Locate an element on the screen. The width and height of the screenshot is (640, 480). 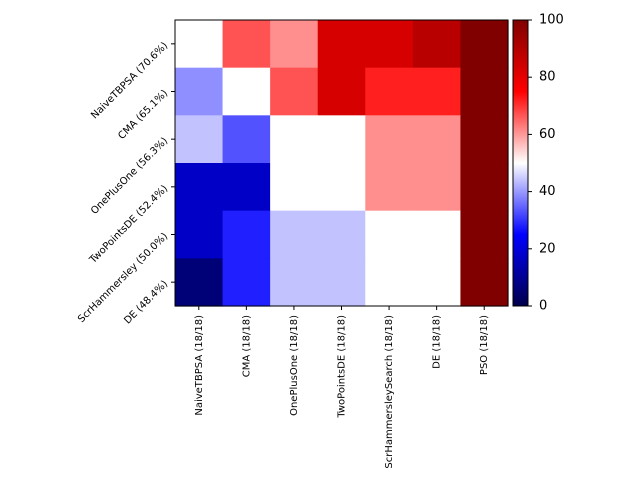
y-tick-label: OnePlusOne (56.3%) is located at coordinates (129, 176).